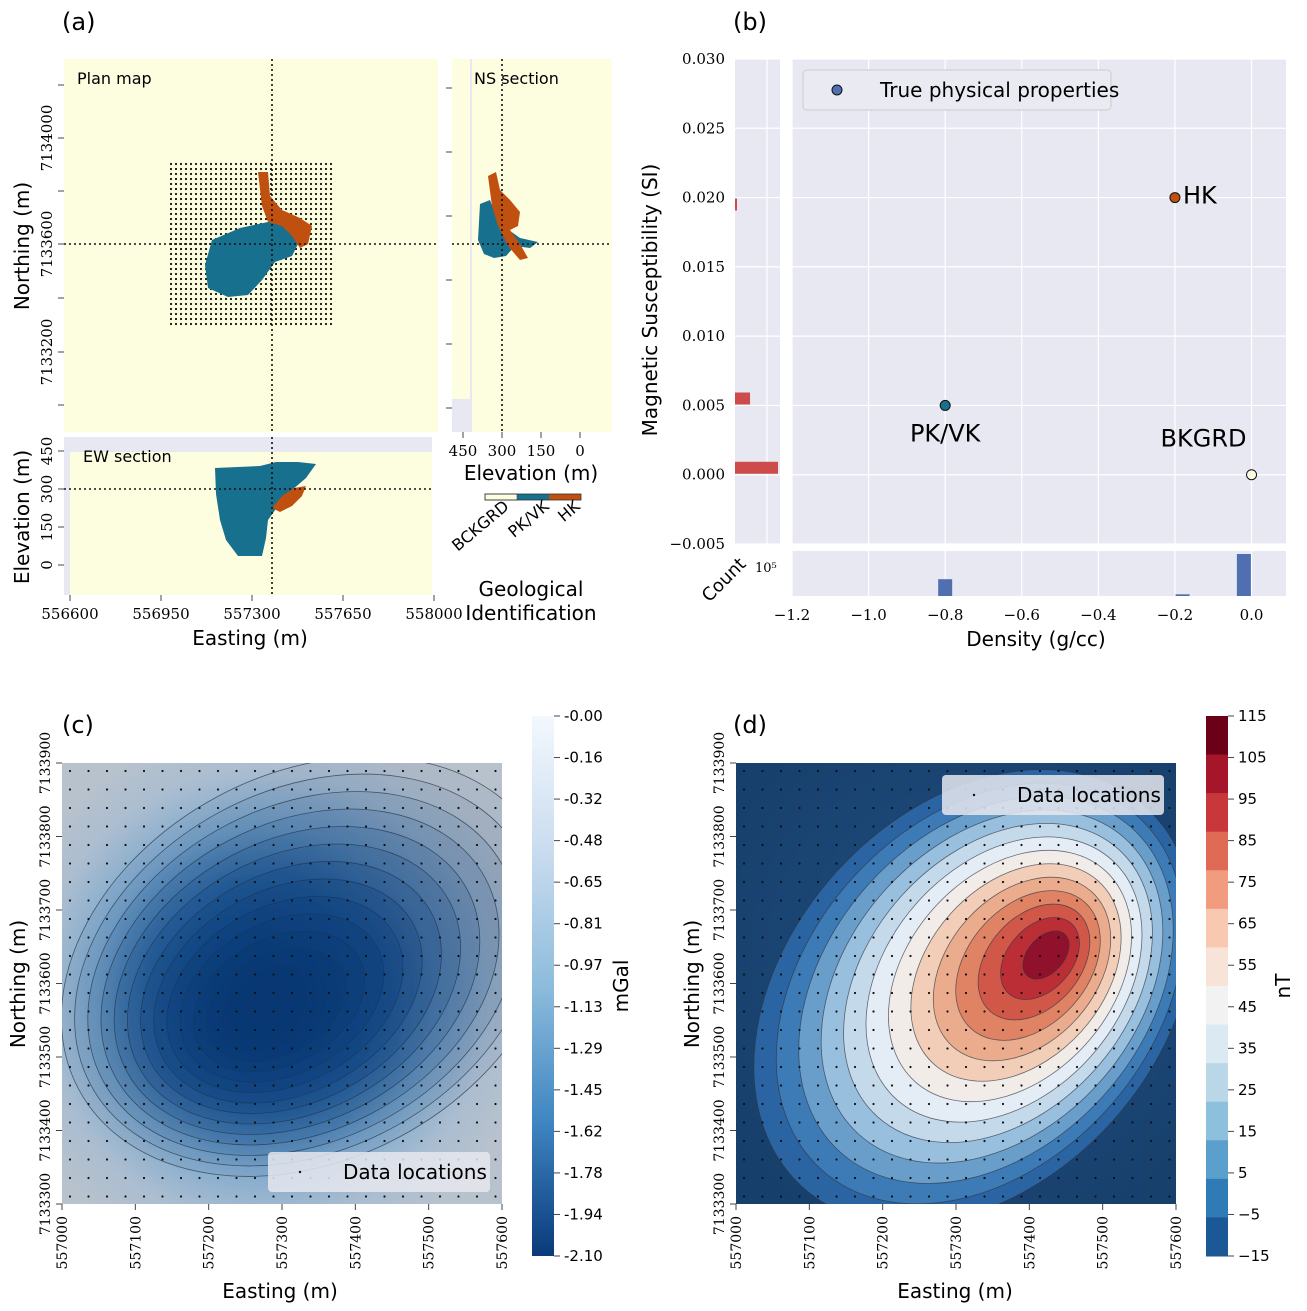 The height and width of the screenshot is (1311, 1307). What do you see at coordinates (868, 615) in the screenshot?
I see `scatter-xtick-label: −1.0` at bounding box center [868, 615].